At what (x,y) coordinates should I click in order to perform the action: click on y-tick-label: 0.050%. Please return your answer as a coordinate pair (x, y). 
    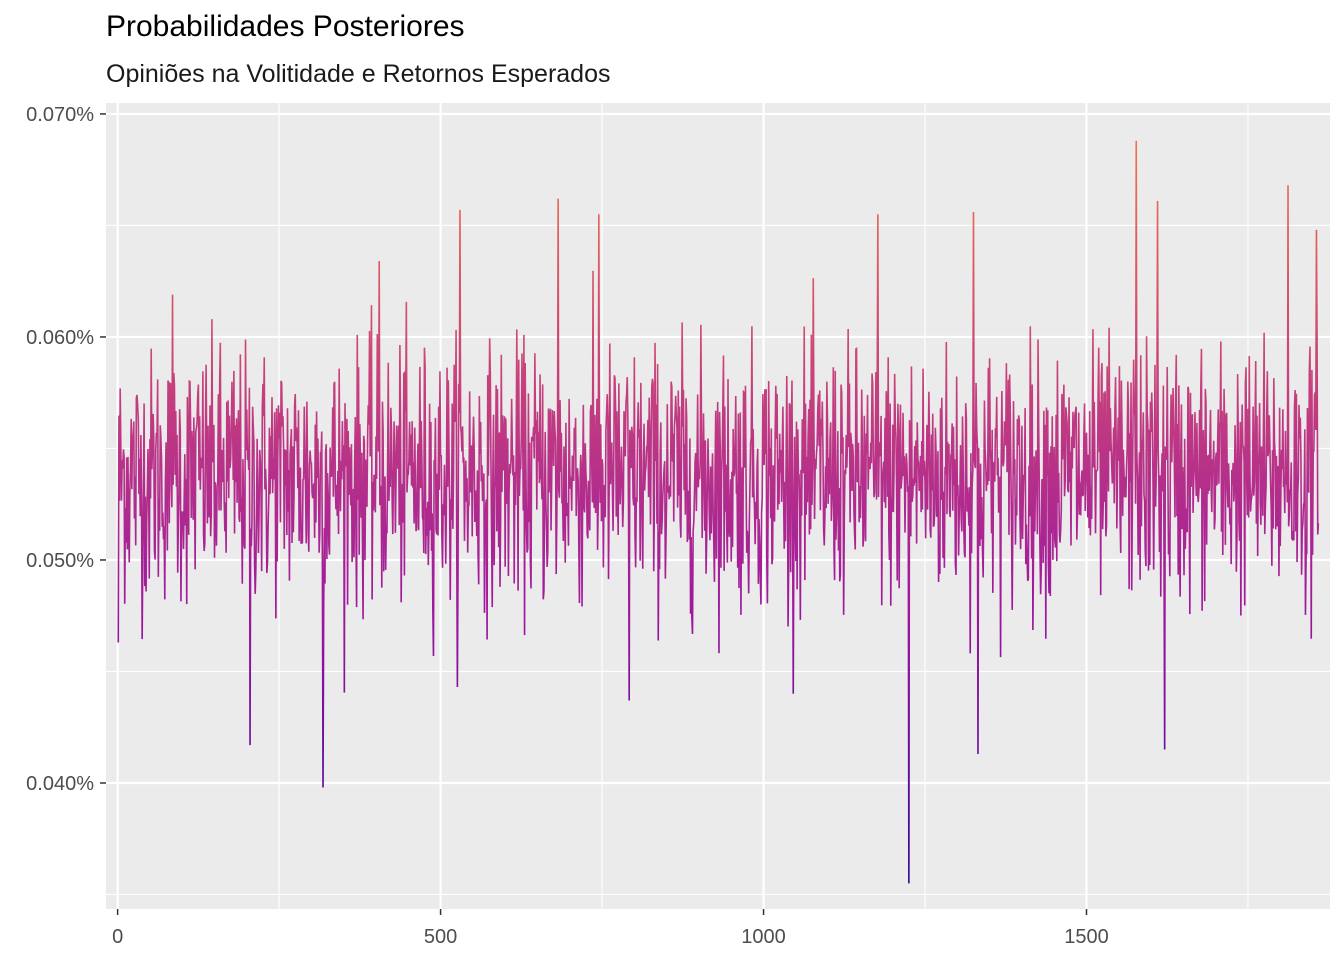
    Looking at the image, I should click on (60, 561).